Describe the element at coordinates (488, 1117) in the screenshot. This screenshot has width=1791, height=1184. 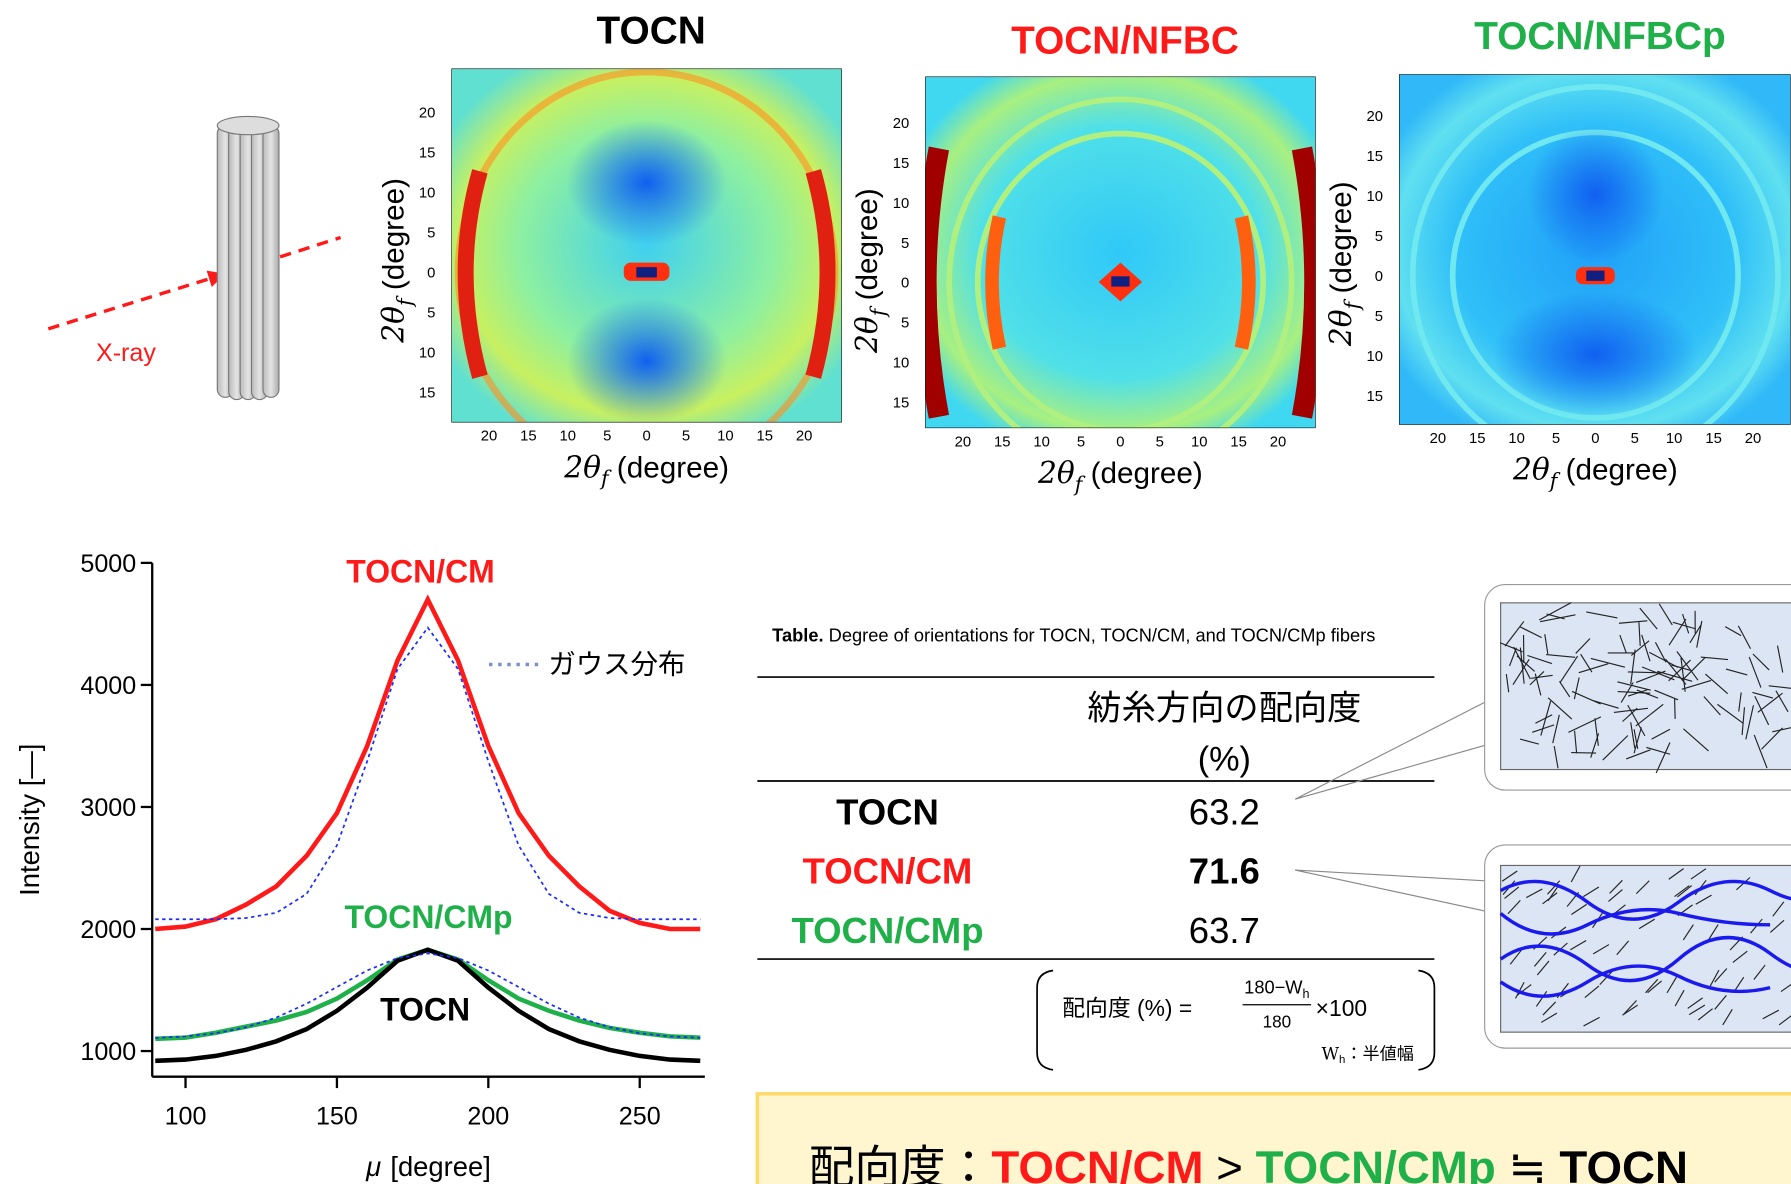
I see `x-tick-label: 200` at that location.